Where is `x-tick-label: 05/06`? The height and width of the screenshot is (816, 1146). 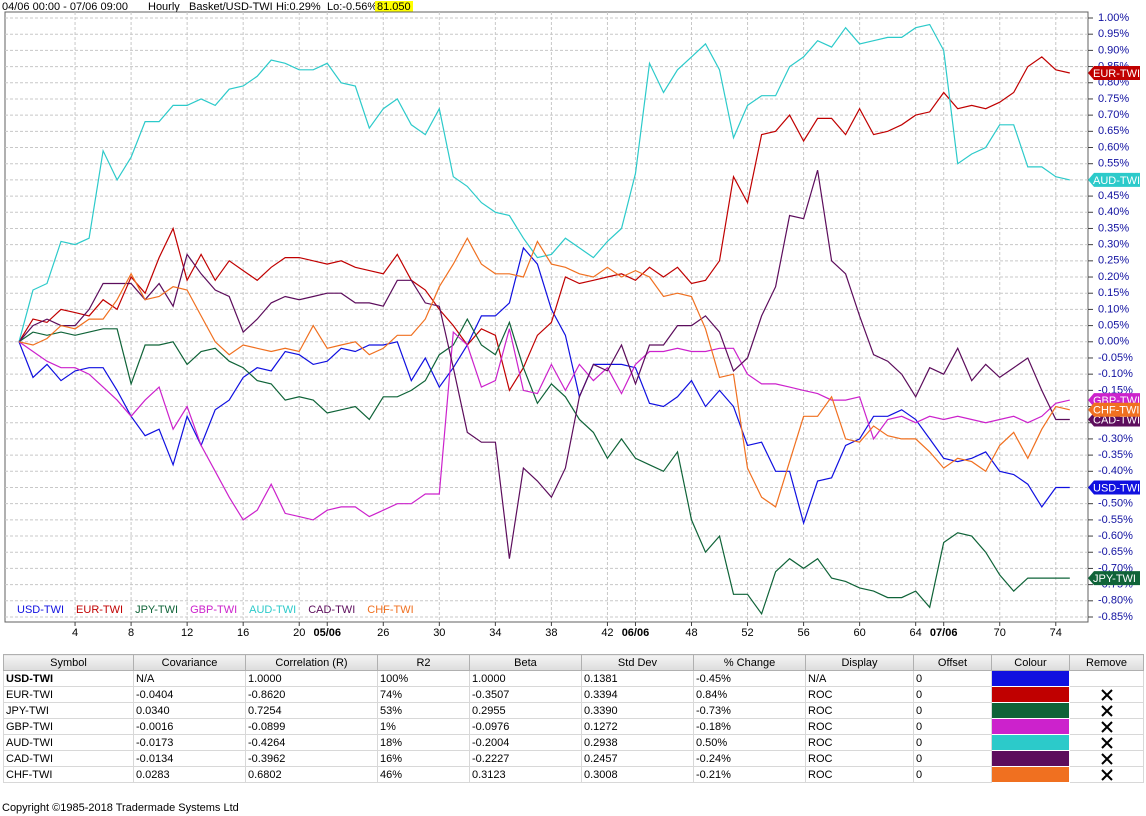 x-tick-label: 05/06 is located at coordinates (327, 633).